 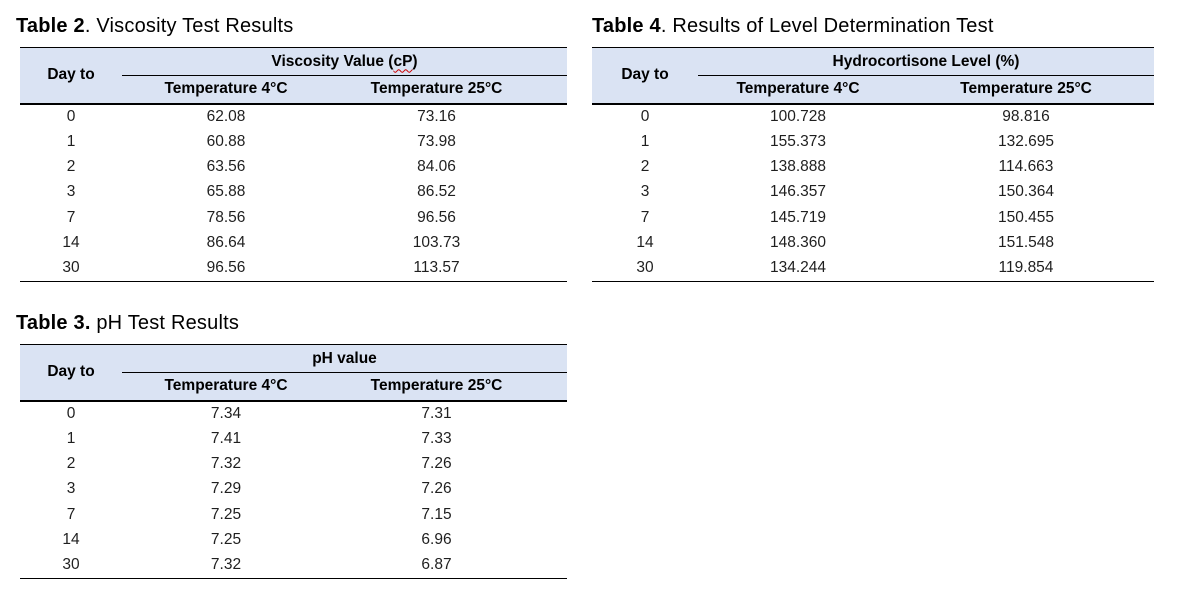 What do you see at coordinates (436, 141) in the screenshot?
I see `table-cell: 73.98` at bounding box center [436, 141].